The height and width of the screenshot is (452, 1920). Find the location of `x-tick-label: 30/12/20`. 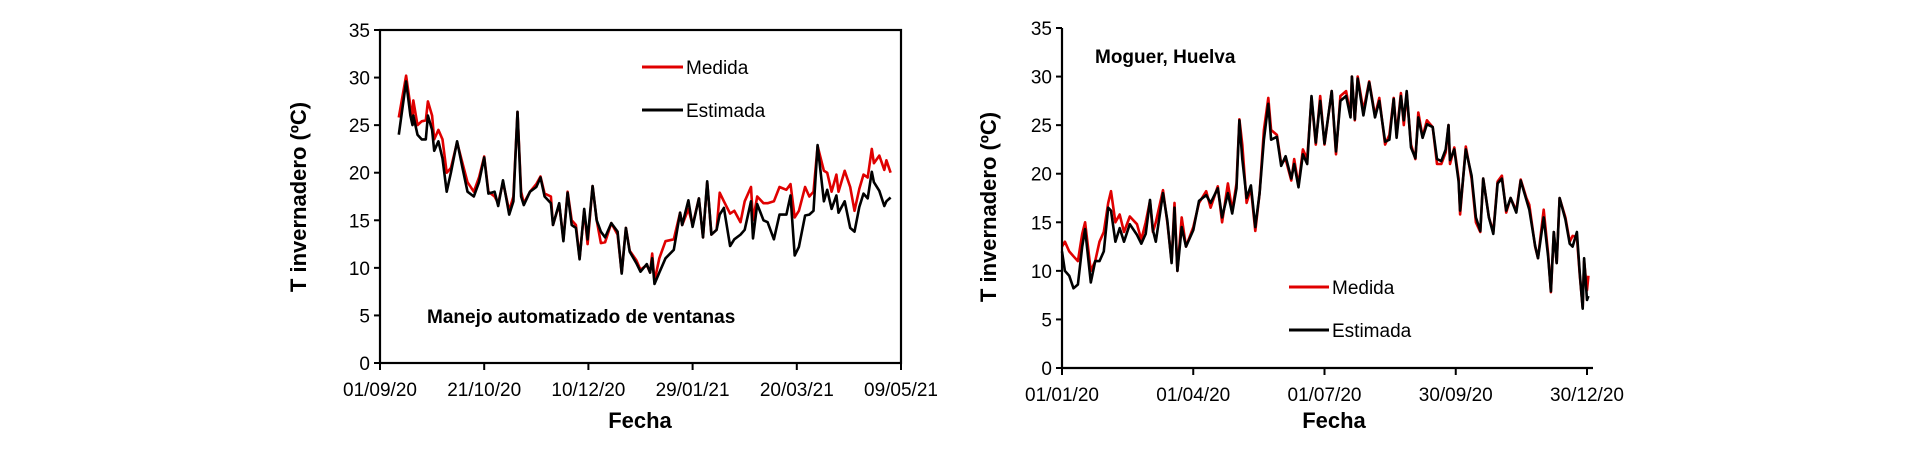

x-tick-label: 30/12/20 is located at coordinates (1587, 395).